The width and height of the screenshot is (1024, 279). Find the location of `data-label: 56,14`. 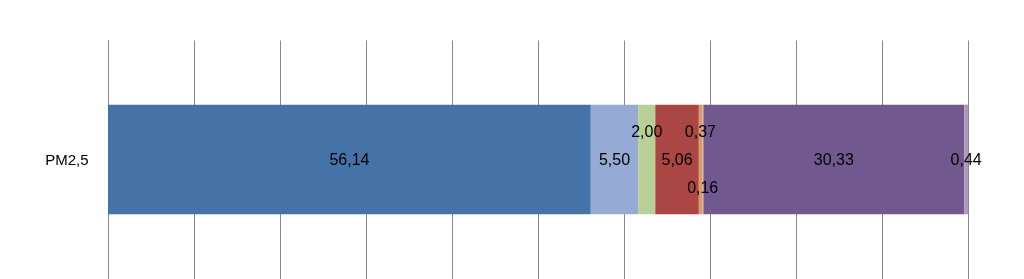

data-label: 56,14 is located at coordinates (349, 159).